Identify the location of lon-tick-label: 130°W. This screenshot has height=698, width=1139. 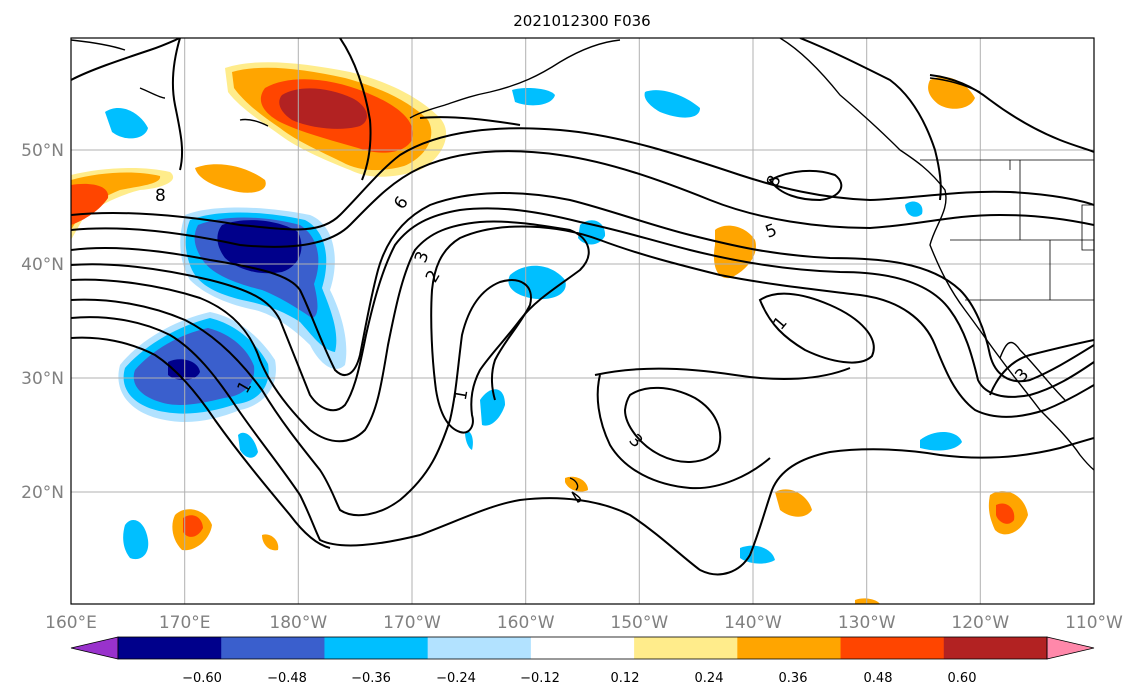
(867, 623).